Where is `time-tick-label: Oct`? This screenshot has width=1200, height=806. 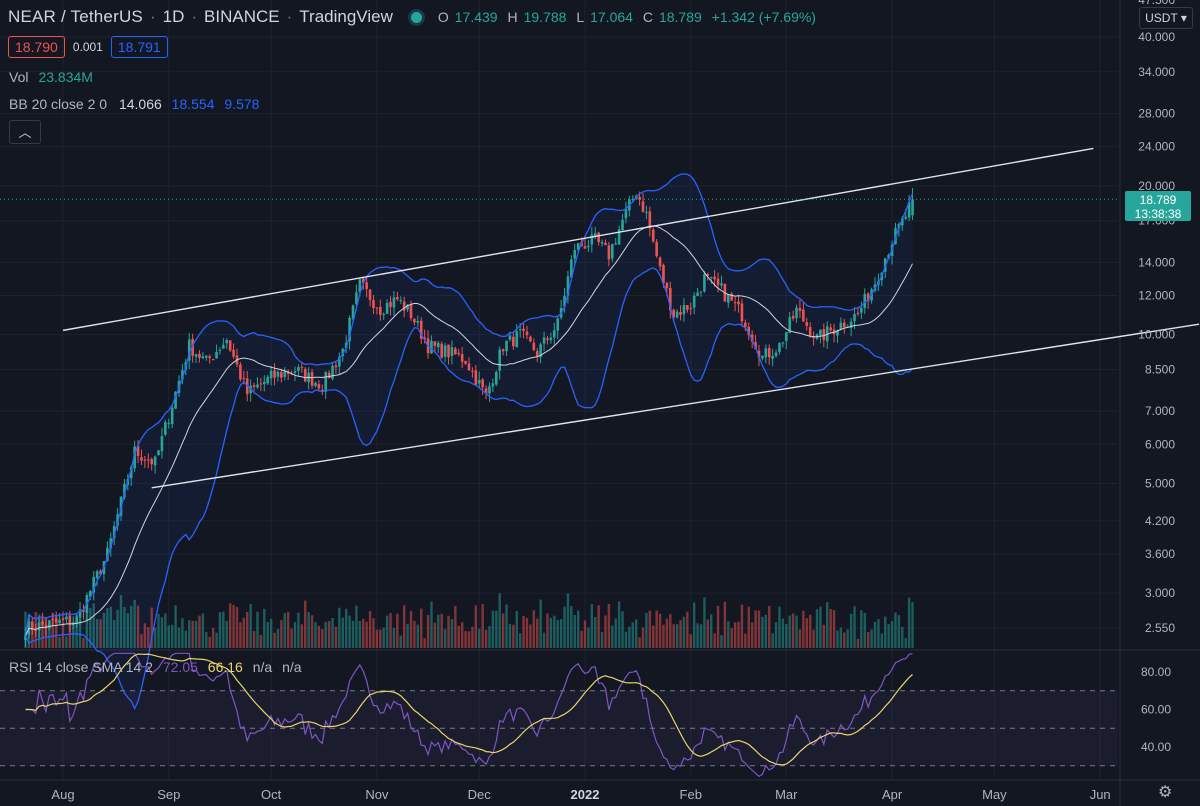 time-tick-label: Oct is located at coordinates (271, 794).